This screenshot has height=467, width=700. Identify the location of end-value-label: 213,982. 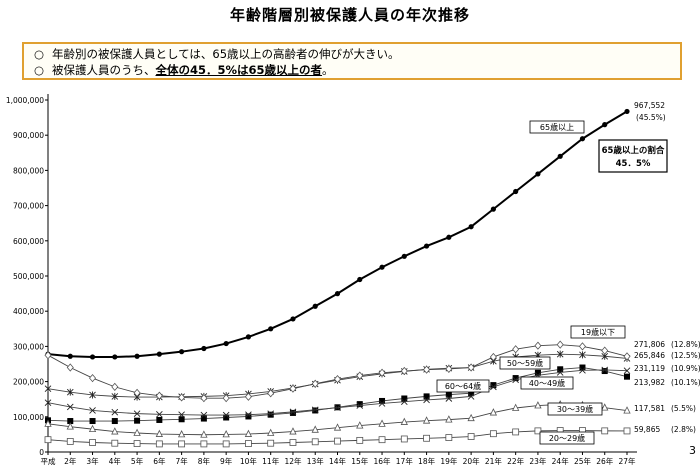
(649, 382).